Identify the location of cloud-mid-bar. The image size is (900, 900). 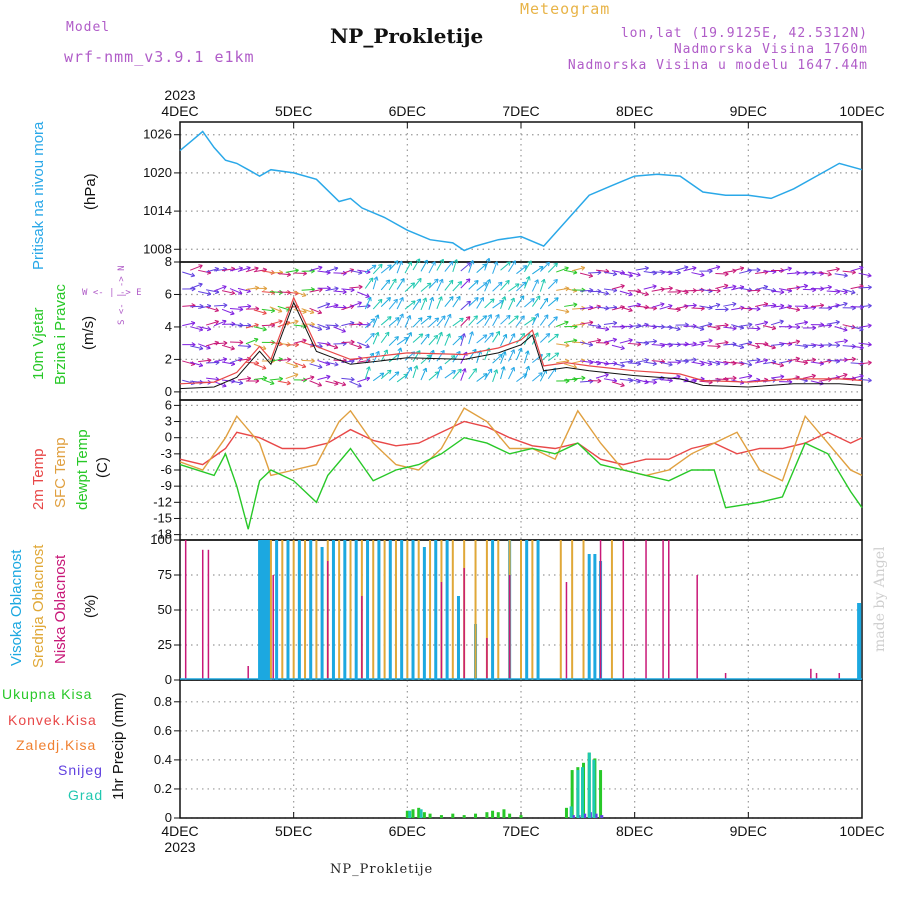
(350, 610).